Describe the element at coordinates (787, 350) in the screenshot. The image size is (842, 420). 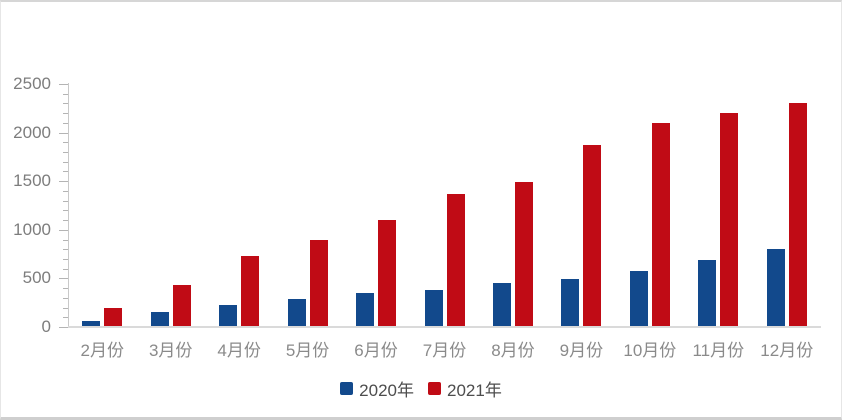
I see `x-axis-label: 12月份` at that location.